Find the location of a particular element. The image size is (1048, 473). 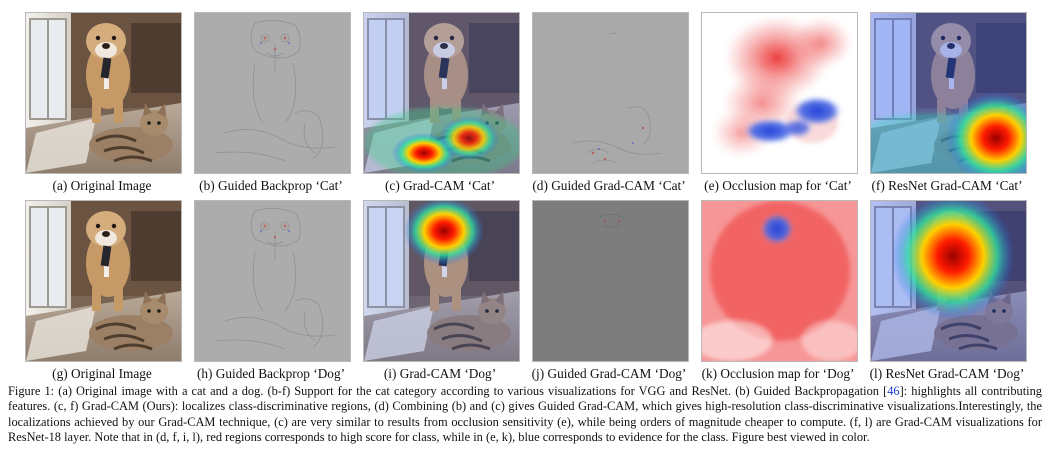

panel-caption: (k) Occlusion map for ‘Dog’ is located at coordinates (778, 373).